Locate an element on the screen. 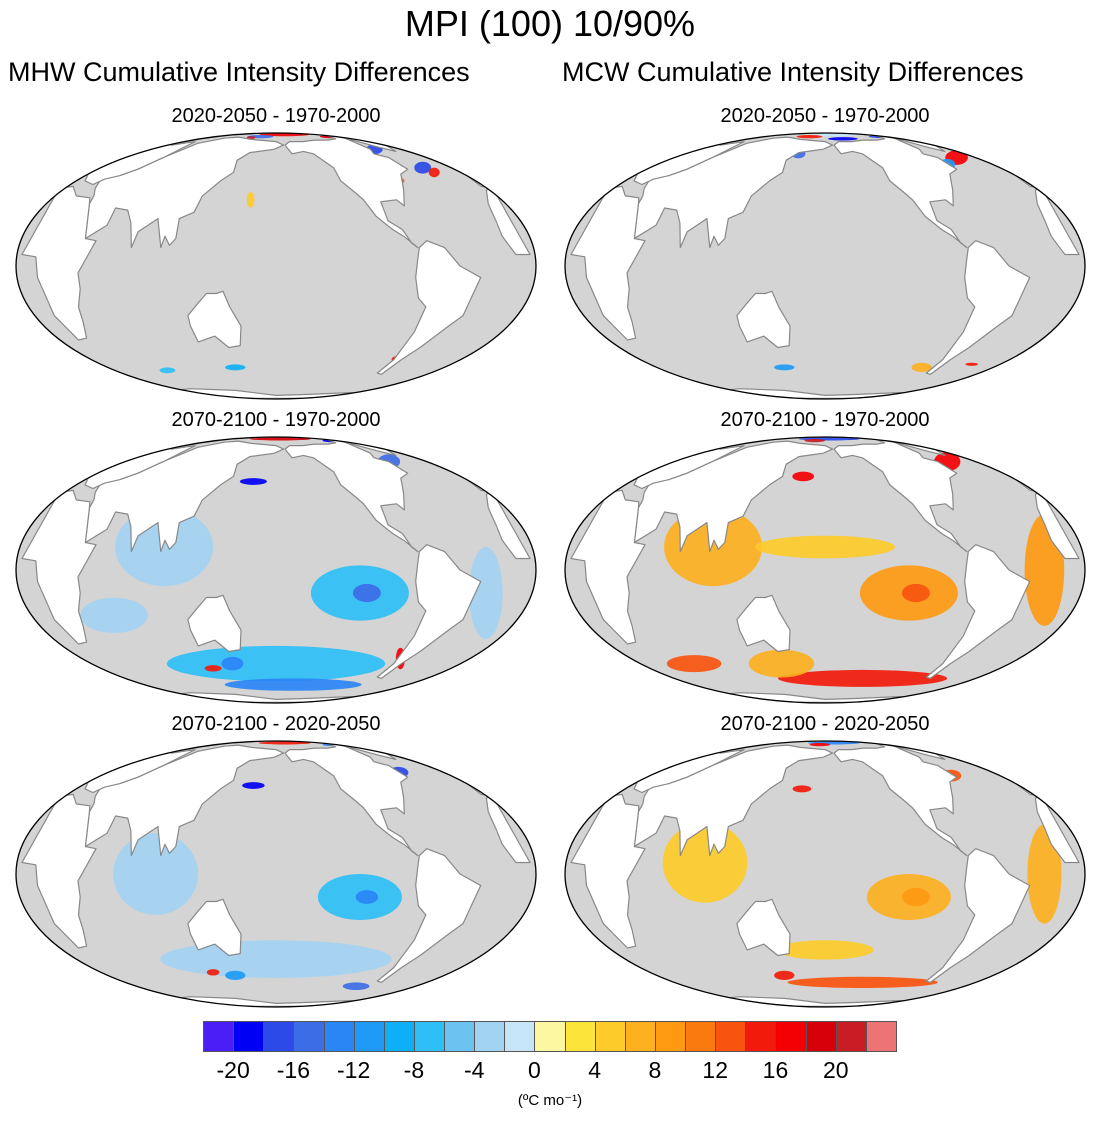 The image size is (1100, 1124). colorbar-tick-label: 0 is located at coordinates (534, 1070).